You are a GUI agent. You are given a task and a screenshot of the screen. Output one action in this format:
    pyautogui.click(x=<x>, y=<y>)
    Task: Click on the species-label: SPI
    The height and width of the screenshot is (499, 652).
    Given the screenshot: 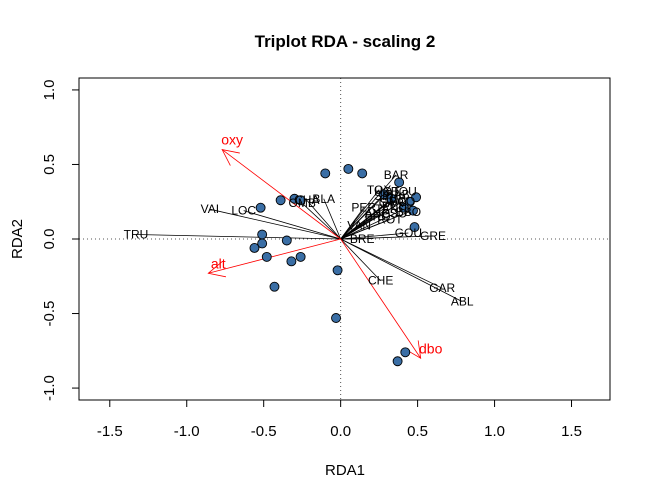 What is the action you would take?
    pyautogui.click(x=383, y=196)
    